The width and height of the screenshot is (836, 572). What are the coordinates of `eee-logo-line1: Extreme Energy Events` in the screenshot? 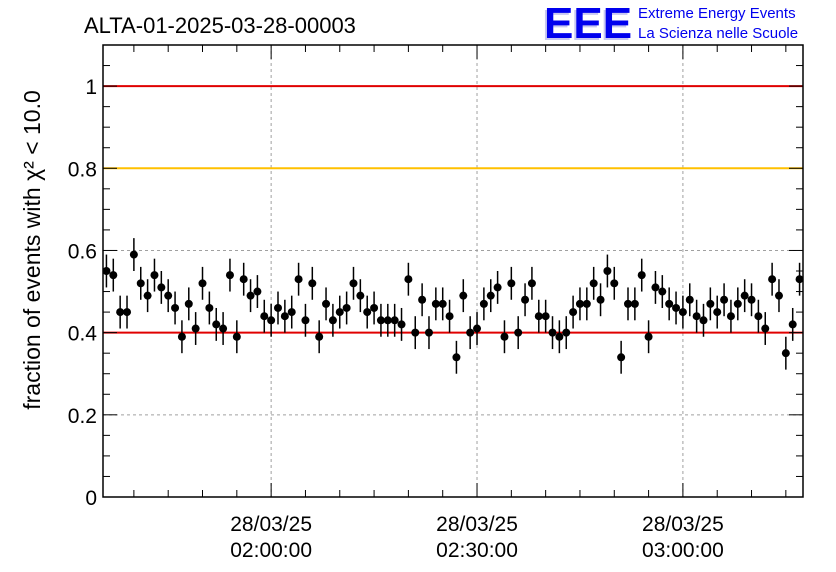 It's located at (717, 13).